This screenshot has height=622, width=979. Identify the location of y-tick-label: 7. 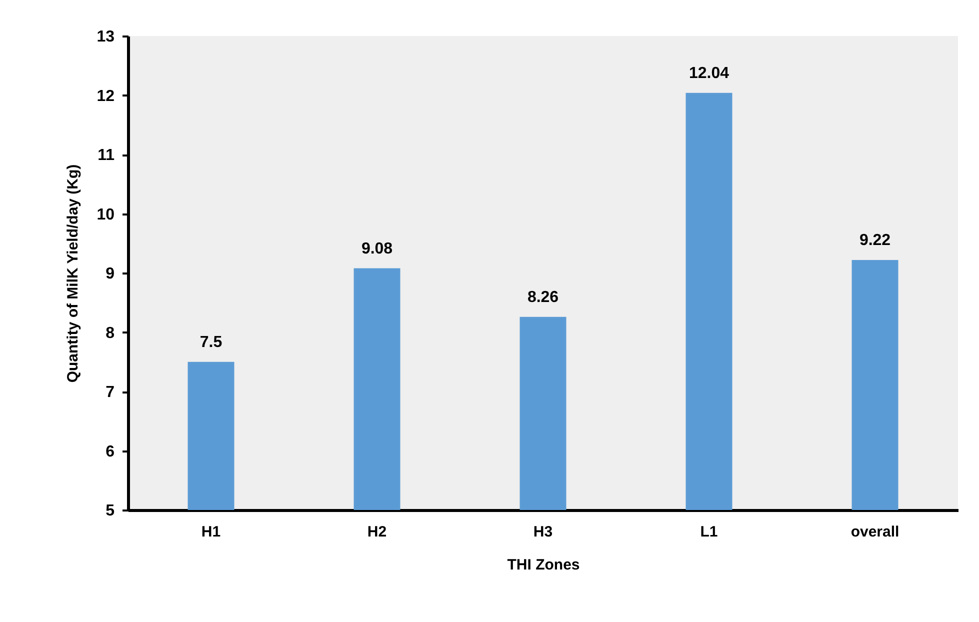
(110, 392).